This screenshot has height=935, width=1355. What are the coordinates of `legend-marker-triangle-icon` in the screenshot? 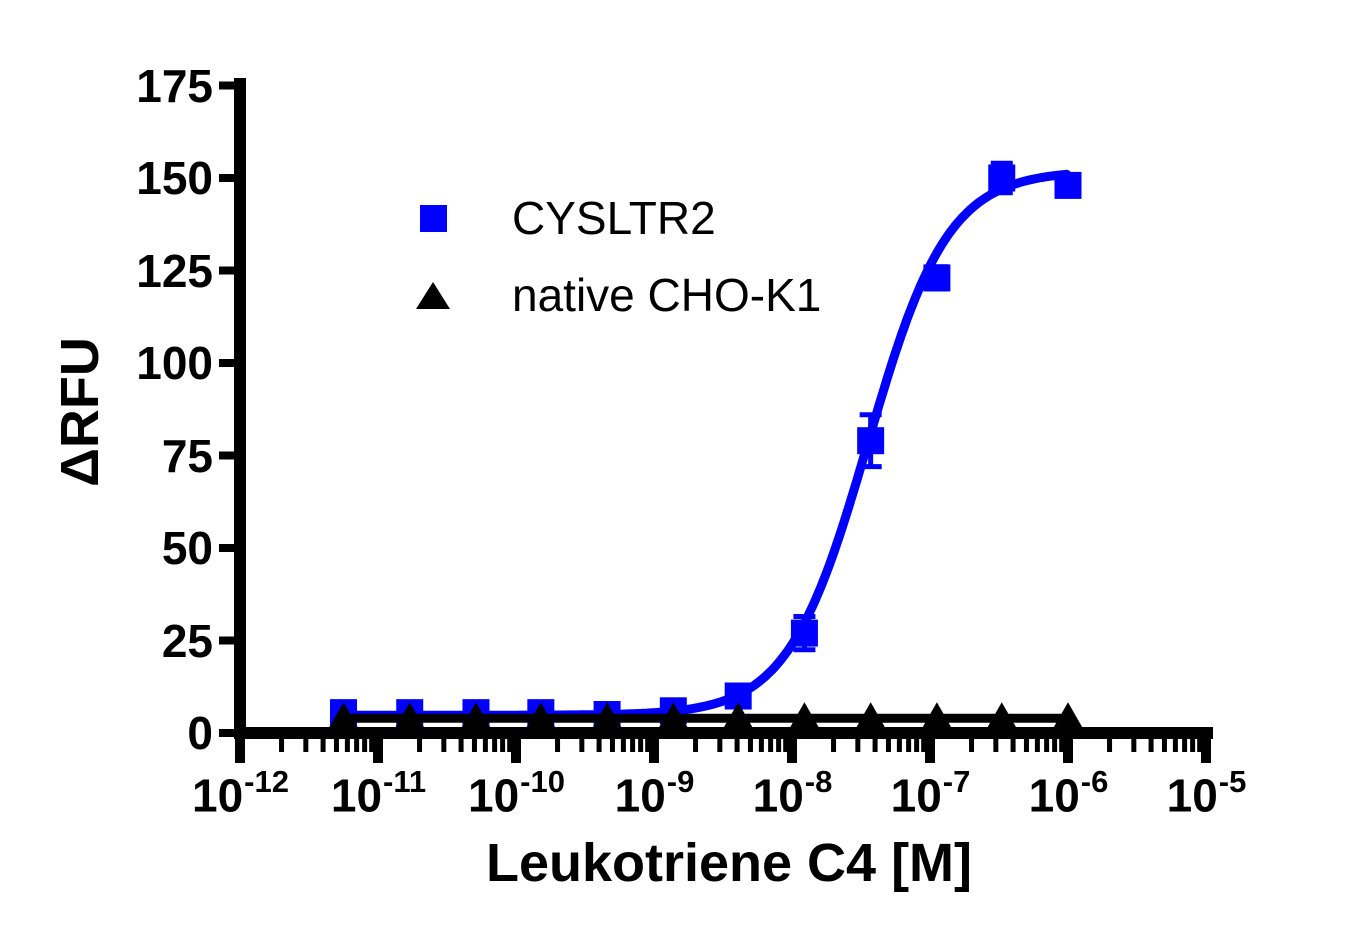 It's located at (433, 295).